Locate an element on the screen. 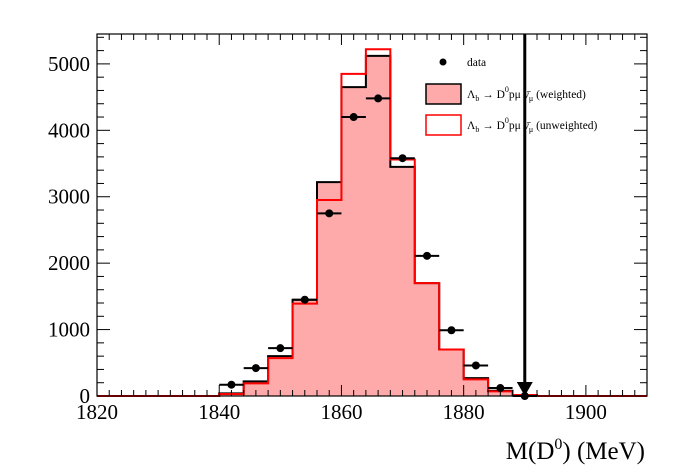 This screenshot has width=696, height=472. y-tick-label: 5000 is located at coordinates (69, 64).